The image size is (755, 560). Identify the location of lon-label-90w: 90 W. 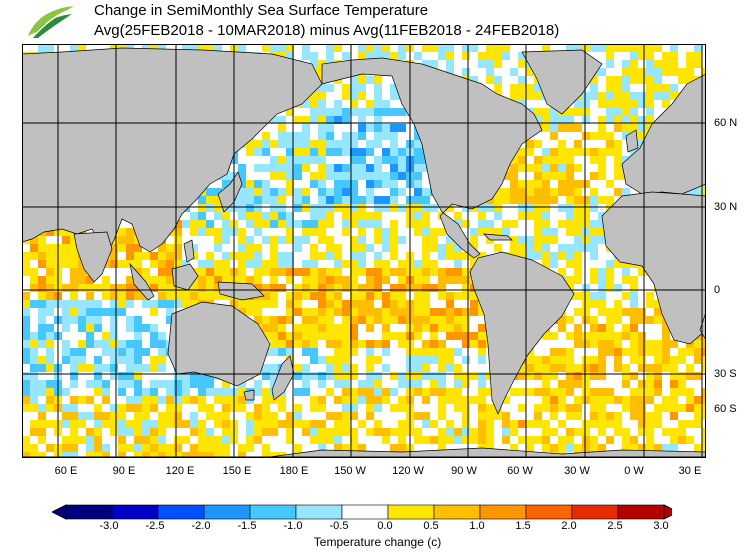
(464, 471).